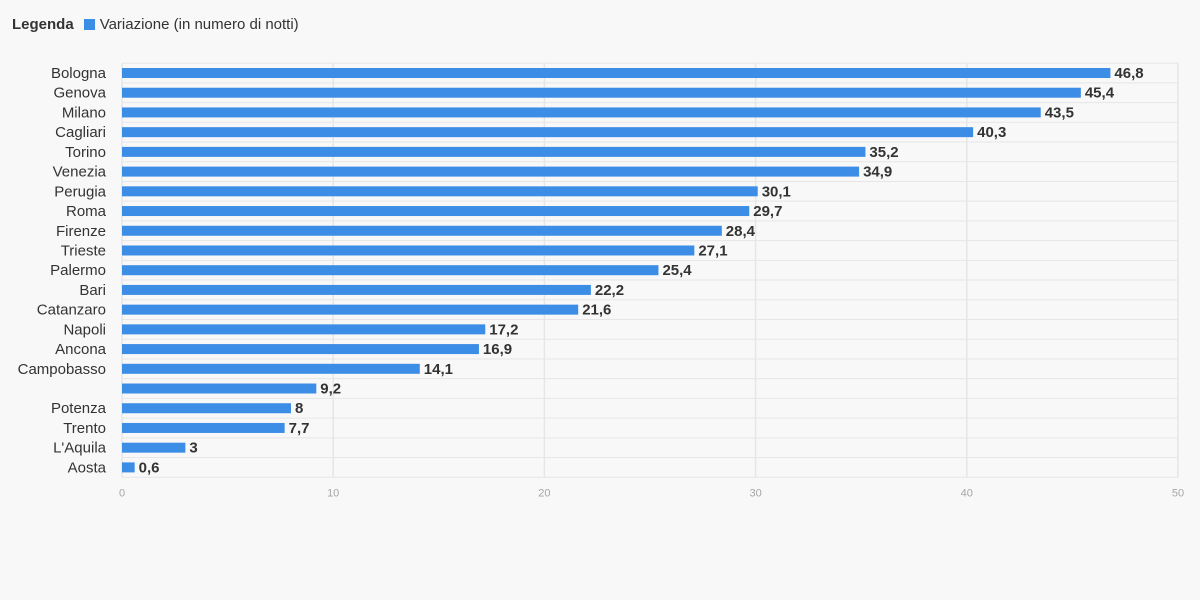 The image size is (1200, 600). What do you see at coordinates (79, 408) in the screenshot?
I see `category-label: Potenza` at bounding box center [79, 408].